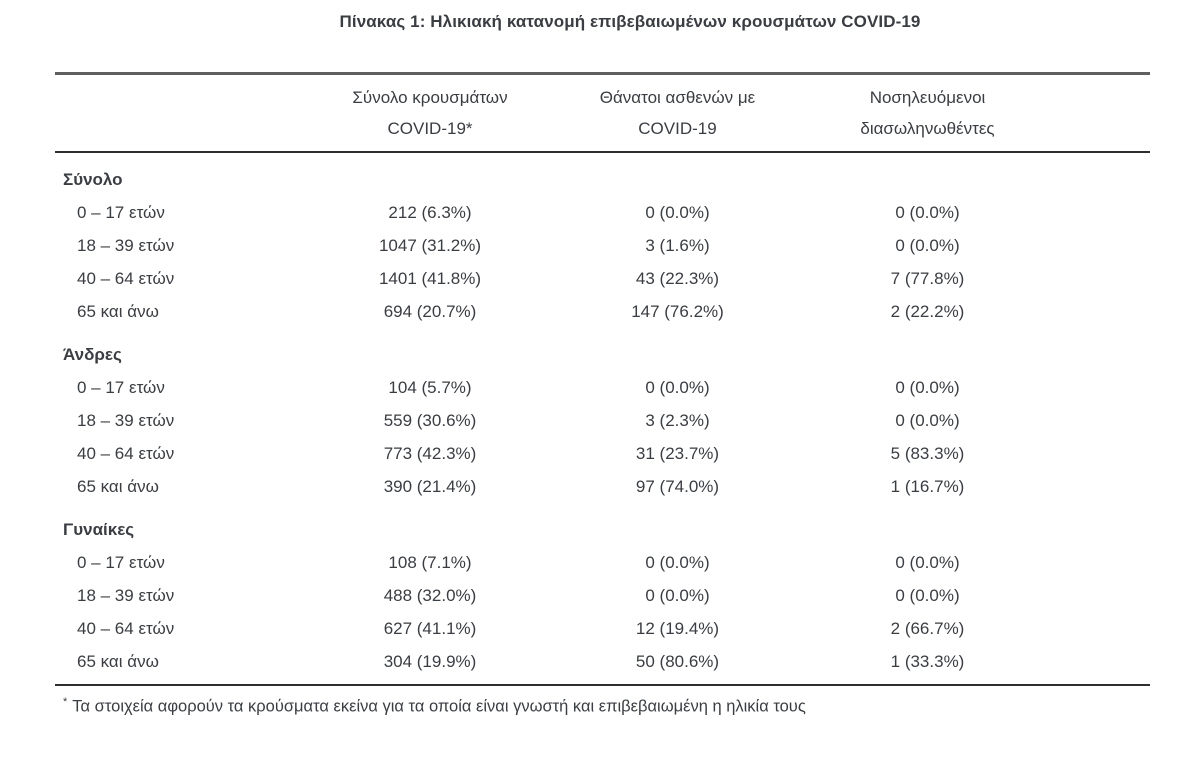 The width and height of the screenshot is (1200, 758). What do you see at coordinates (927, 311) in the screenshot?
I see `intubated-cell: 2 (22.2%)` at bounding box center [927, 311].